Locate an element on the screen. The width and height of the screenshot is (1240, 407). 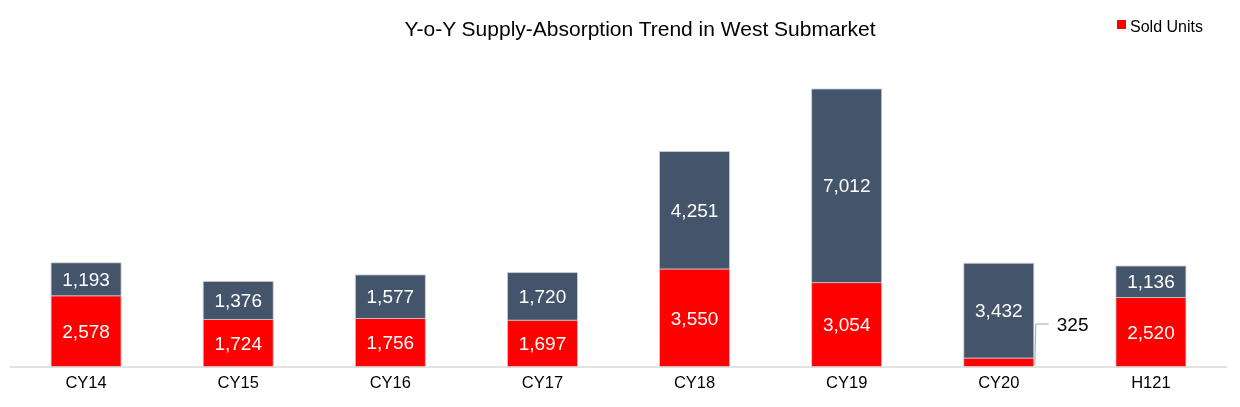
data-label: 7,012 is located at coordinates (846, 186).